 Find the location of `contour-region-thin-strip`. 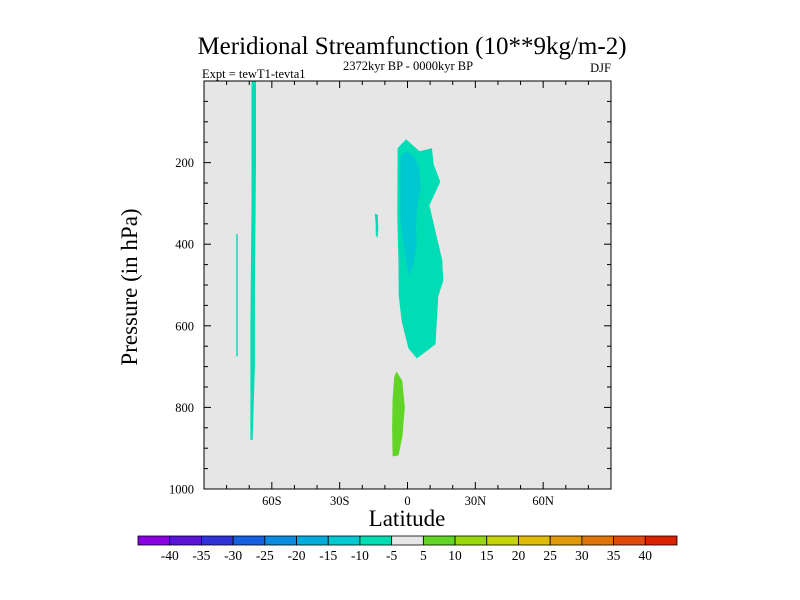

contour-region-thin-strip is located at coordinates (237, 295).